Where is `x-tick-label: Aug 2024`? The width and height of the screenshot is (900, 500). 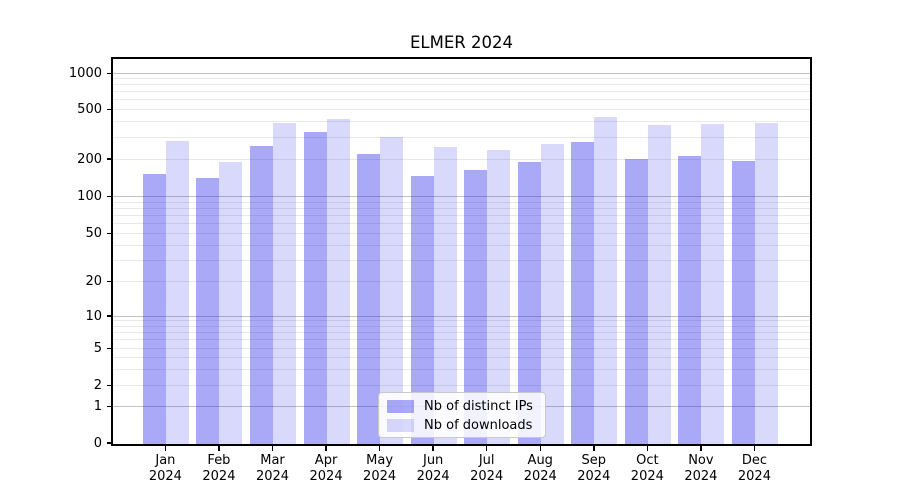 x-tick-label: Aug 2024 is located at coordinates (540, 469).